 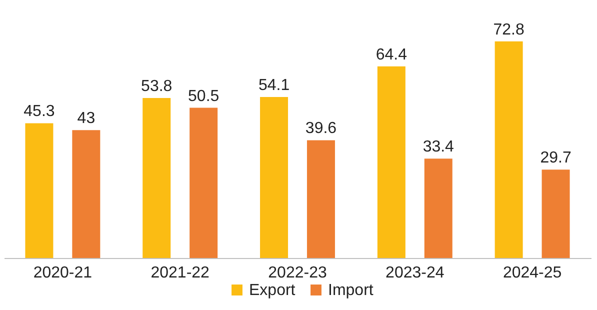 What do you see at coordinates (321, 129) in the screenshot?
I see `data-label: 39.6` at bounding box center [321, 129].